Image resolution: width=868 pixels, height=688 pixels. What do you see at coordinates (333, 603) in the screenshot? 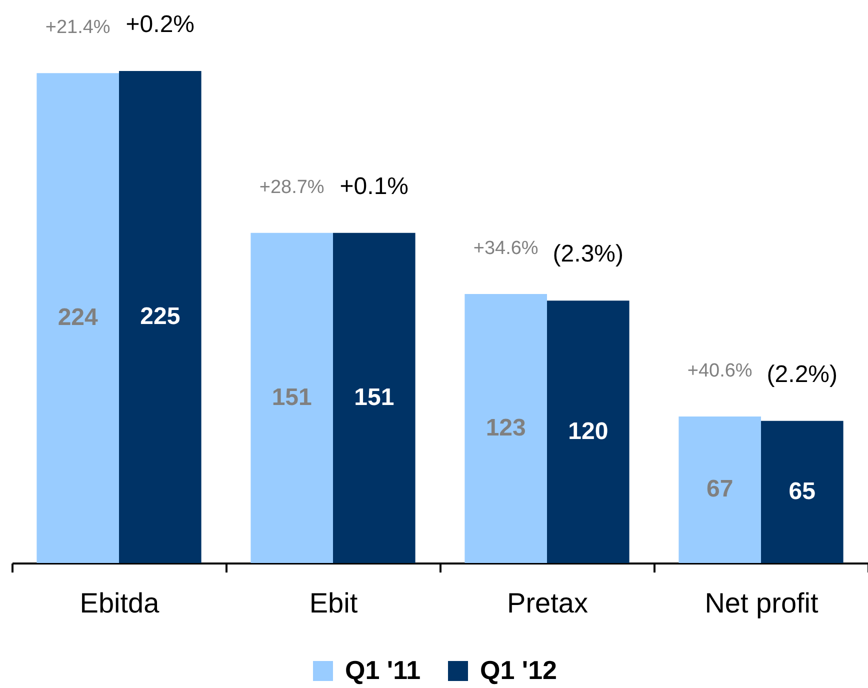
I see `x-tick-label: Ebit` at bounding box center [333, 603].